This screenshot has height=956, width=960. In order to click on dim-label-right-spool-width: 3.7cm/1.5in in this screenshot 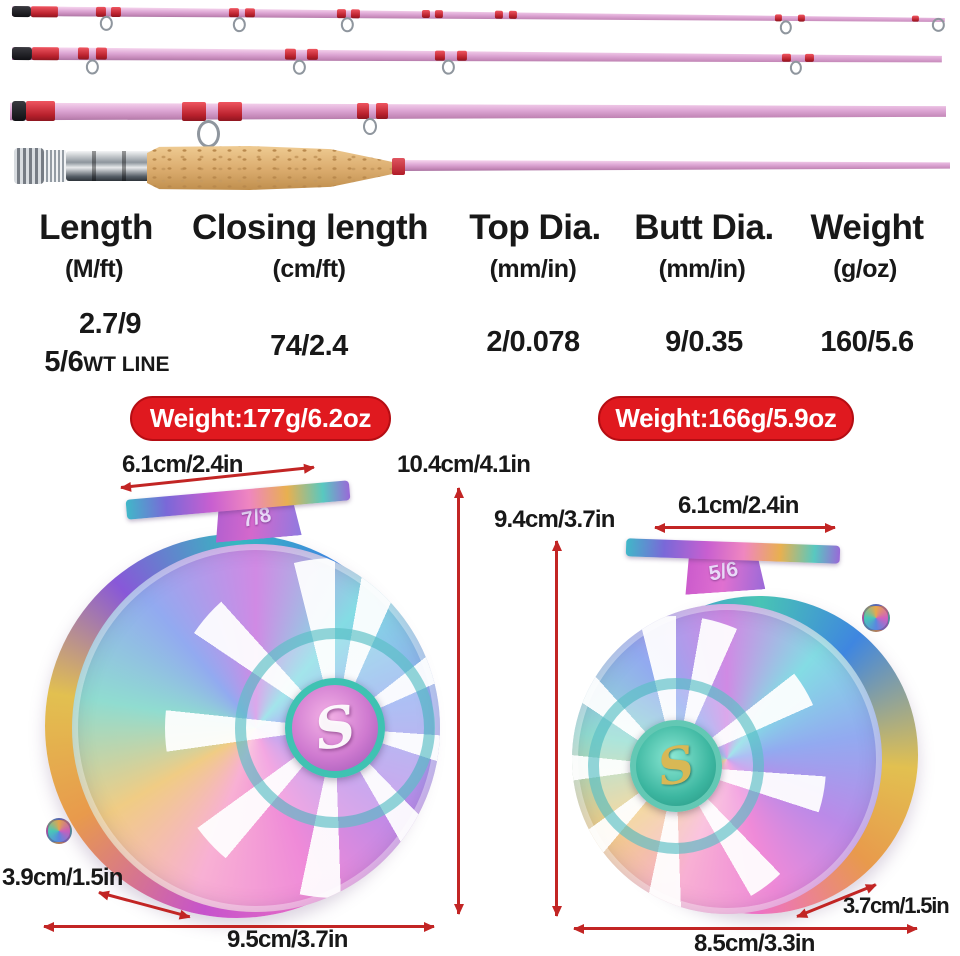, I will do `click(896, 905)`.